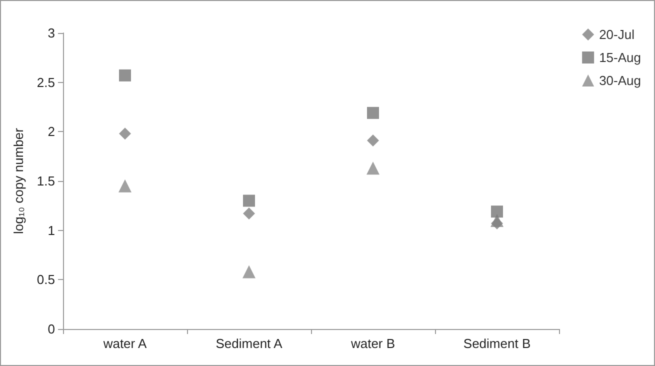  What do you see at coordinates (51, 230) in the screenshot?
I see `y-tick-label: 1` at bounding box center [51, 230].